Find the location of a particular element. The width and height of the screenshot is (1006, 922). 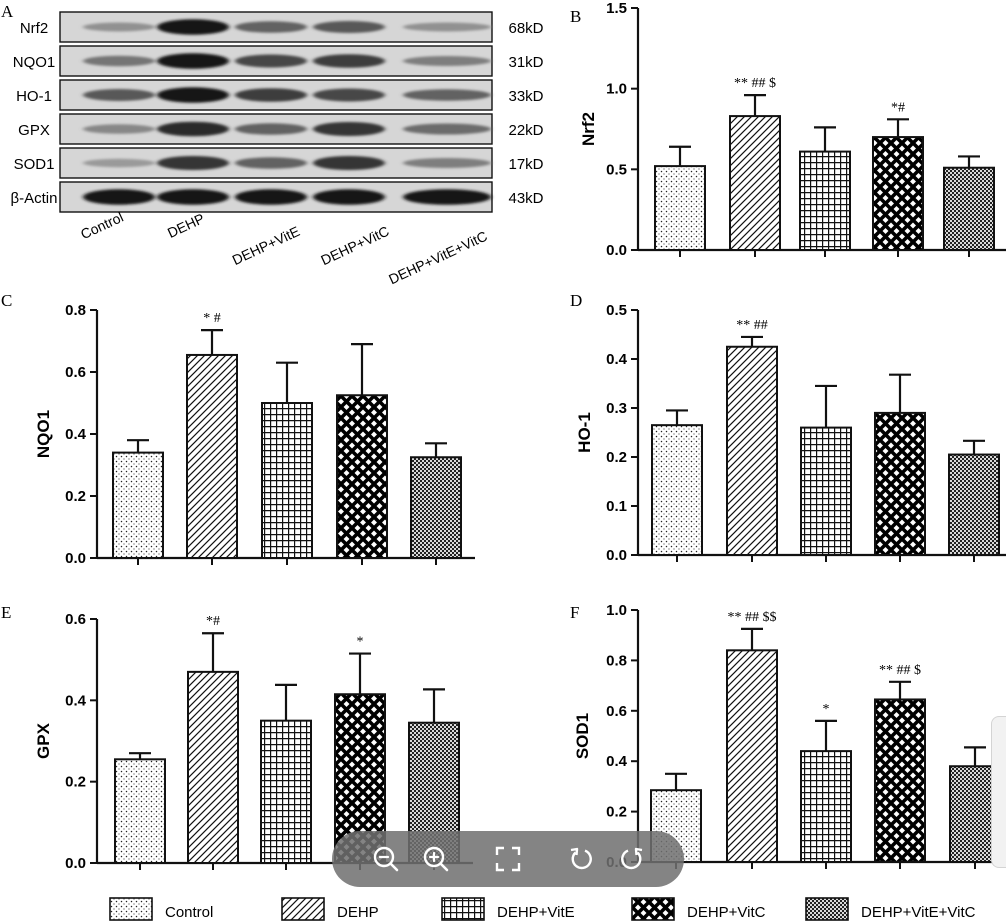

y-tick-label: 1.5 is located at coordinates (616, 8).